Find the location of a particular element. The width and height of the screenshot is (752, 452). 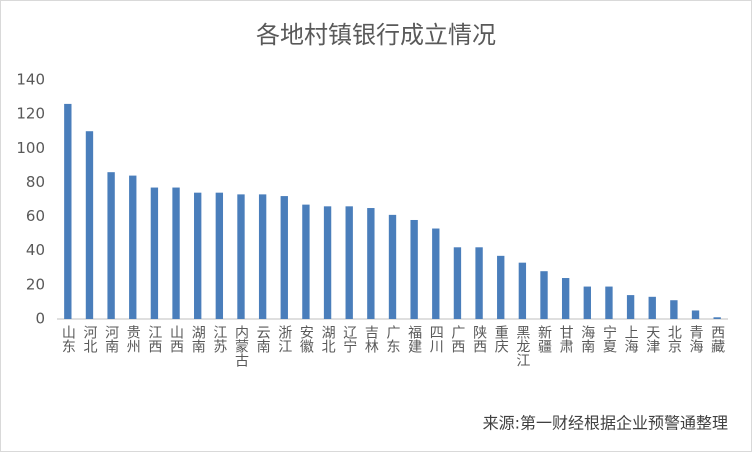

x-tick-label: 安徽 is located at coordinates (306, 339).